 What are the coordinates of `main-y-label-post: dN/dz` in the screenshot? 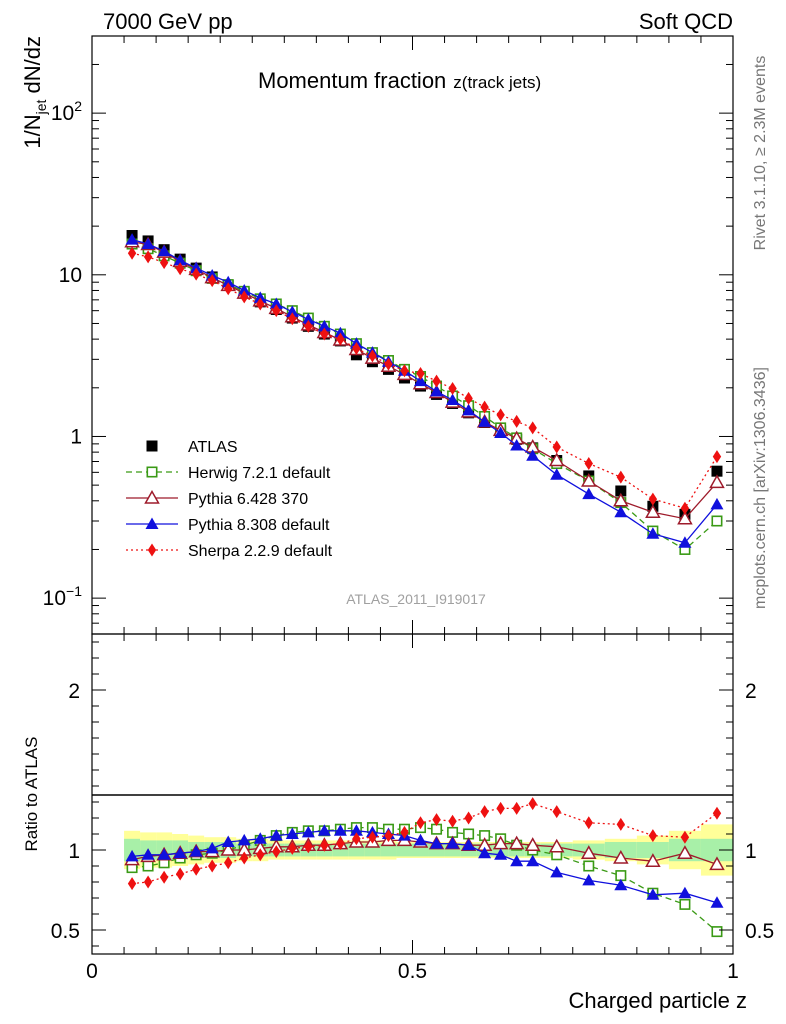 It's located at (32, 68).